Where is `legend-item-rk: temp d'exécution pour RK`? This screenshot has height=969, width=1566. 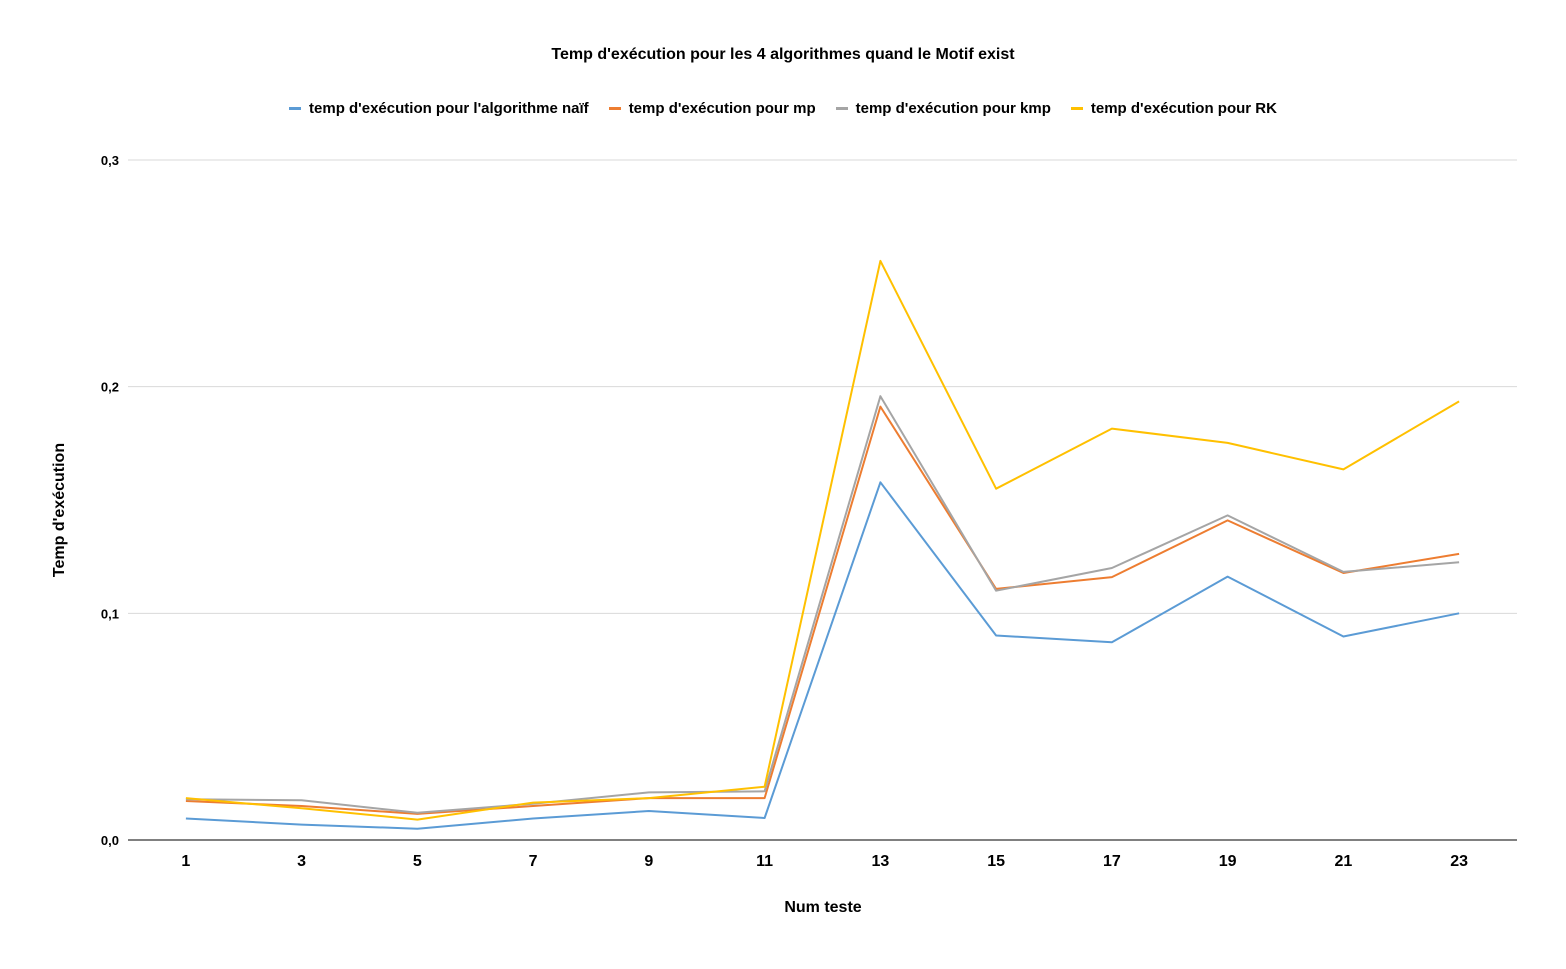
legend-item-rk: temp d'exécution pour RK is located at coordinates (1173, 108).